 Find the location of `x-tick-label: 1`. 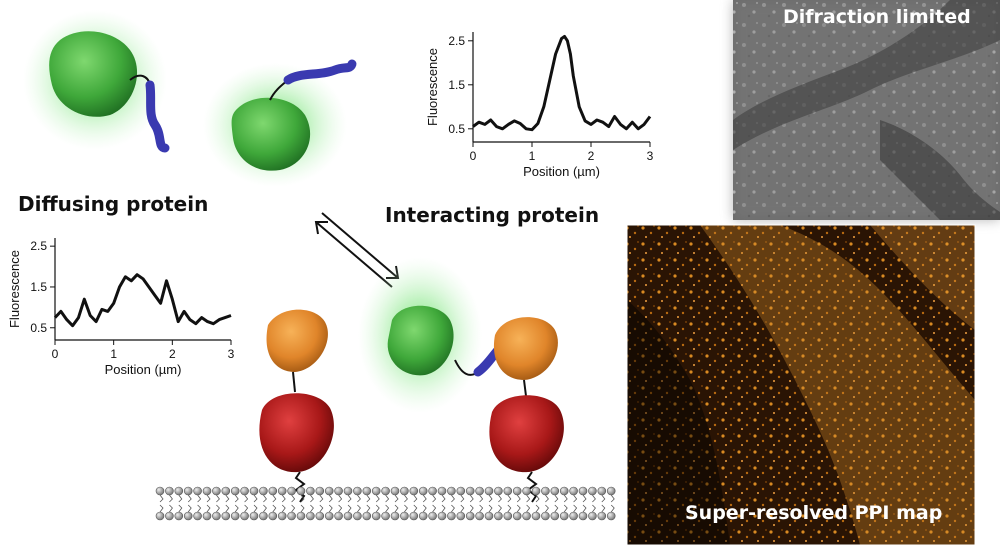

x-tick-label: 1 is located at coordinates (113, 354).